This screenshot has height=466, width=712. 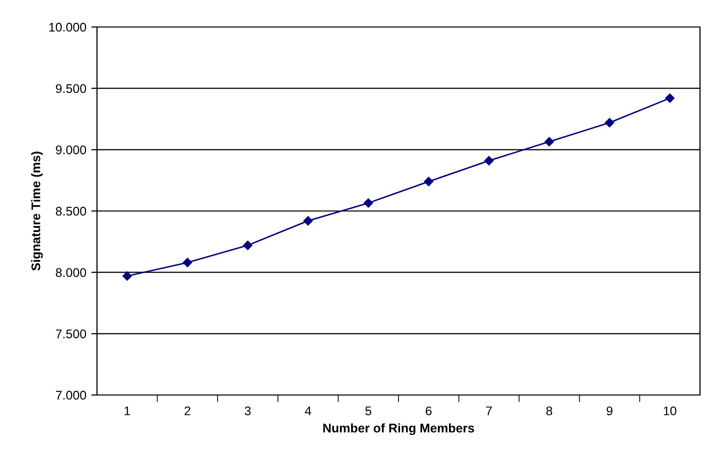 What do you see at coordinates (489, 411) in the screenshot?
I see `x-tick-label: 7` at bounding box center [489, 411].